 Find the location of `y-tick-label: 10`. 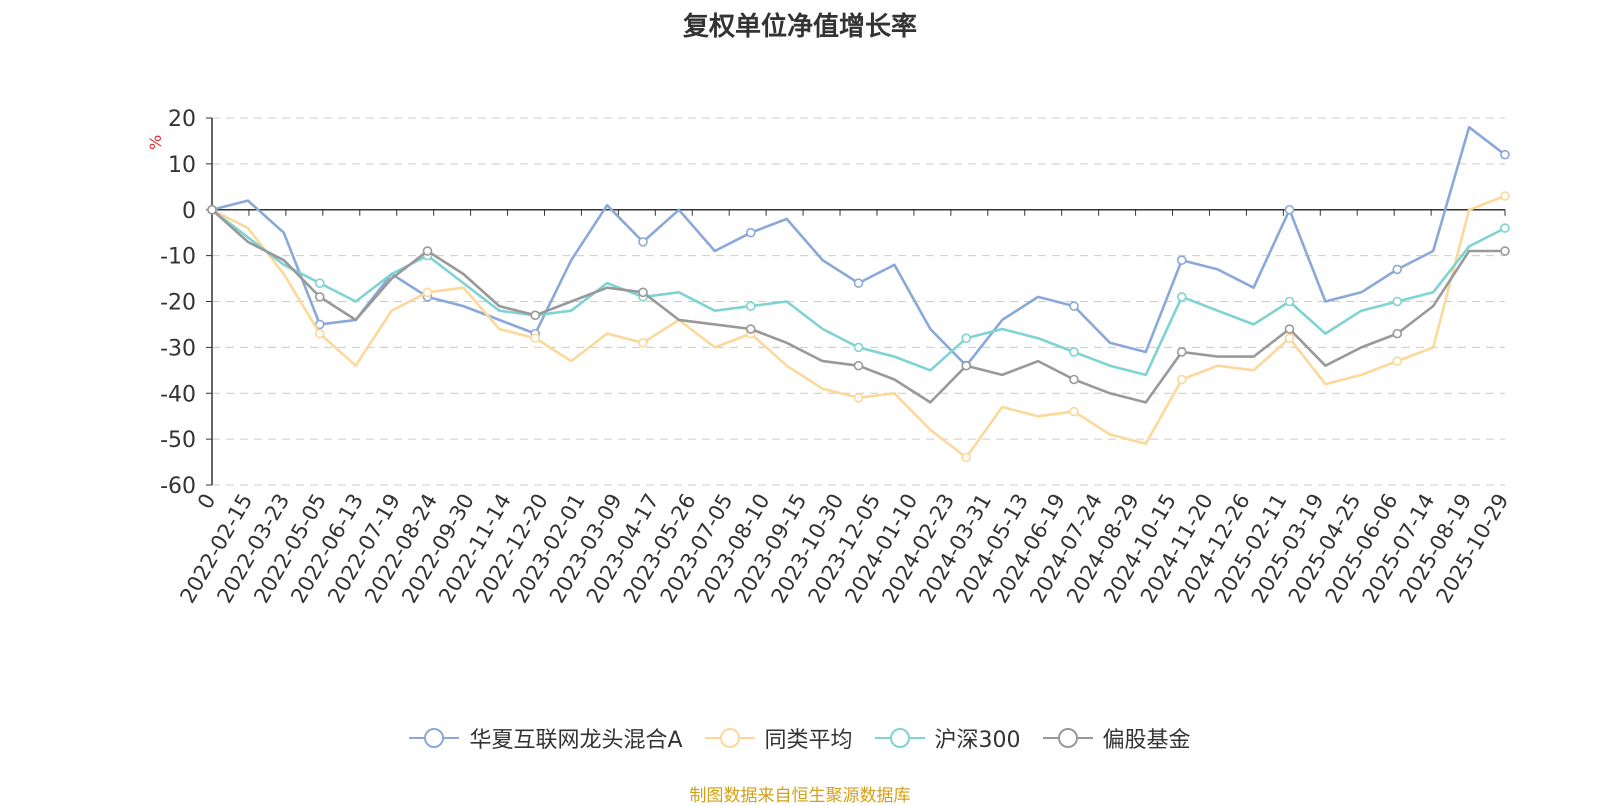

y-tick-label: 10 is located at coordinates (182, 165).